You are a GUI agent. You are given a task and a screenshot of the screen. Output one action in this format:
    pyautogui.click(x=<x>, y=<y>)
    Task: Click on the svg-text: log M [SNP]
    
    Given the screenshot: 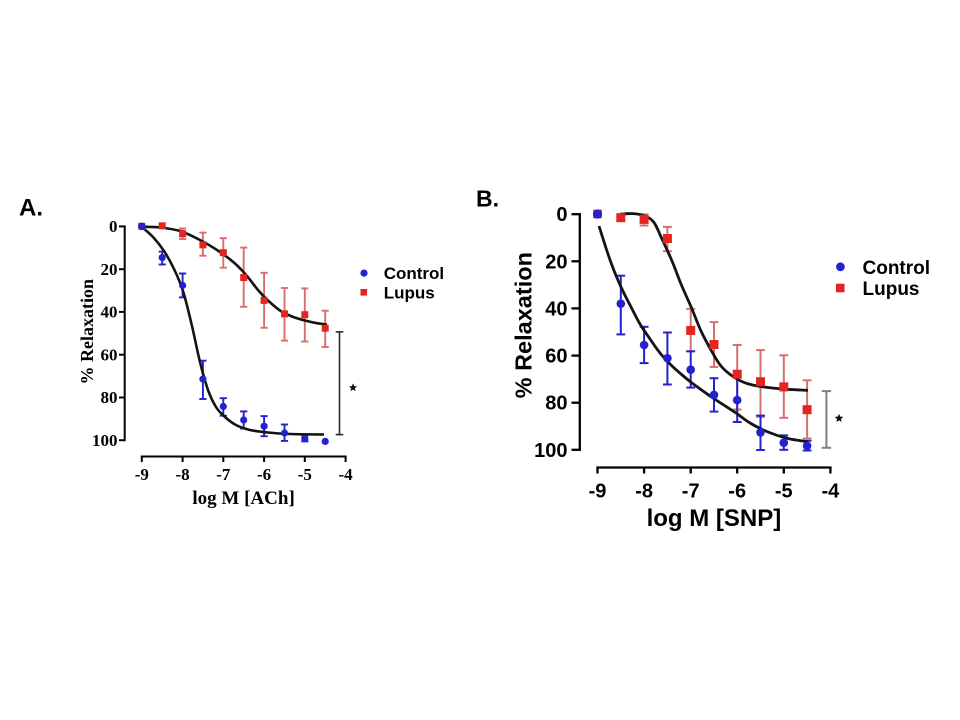 What is the action you would take?
    pyautogui.click(x=714, y=518)
    